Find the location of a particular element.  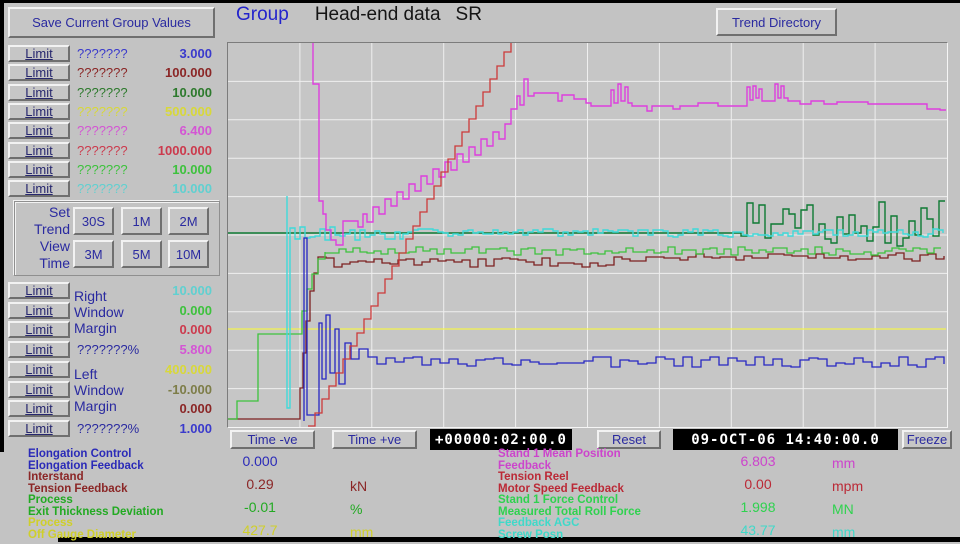

trend-time-label: Set Trend View Time is located at coordinates (51, 237).